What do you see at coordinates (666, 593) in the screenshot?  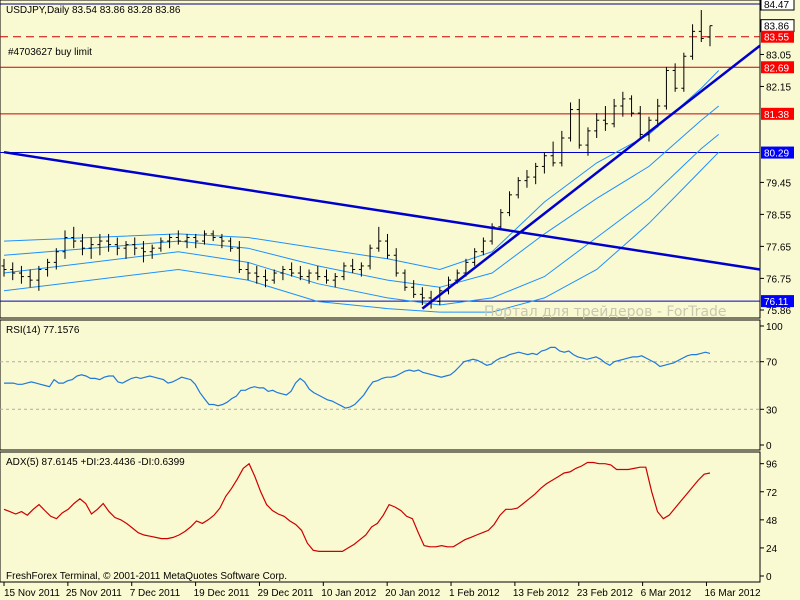 I see `time-tick-label: 6 Mar 2012` at bounding box center [666, 593].